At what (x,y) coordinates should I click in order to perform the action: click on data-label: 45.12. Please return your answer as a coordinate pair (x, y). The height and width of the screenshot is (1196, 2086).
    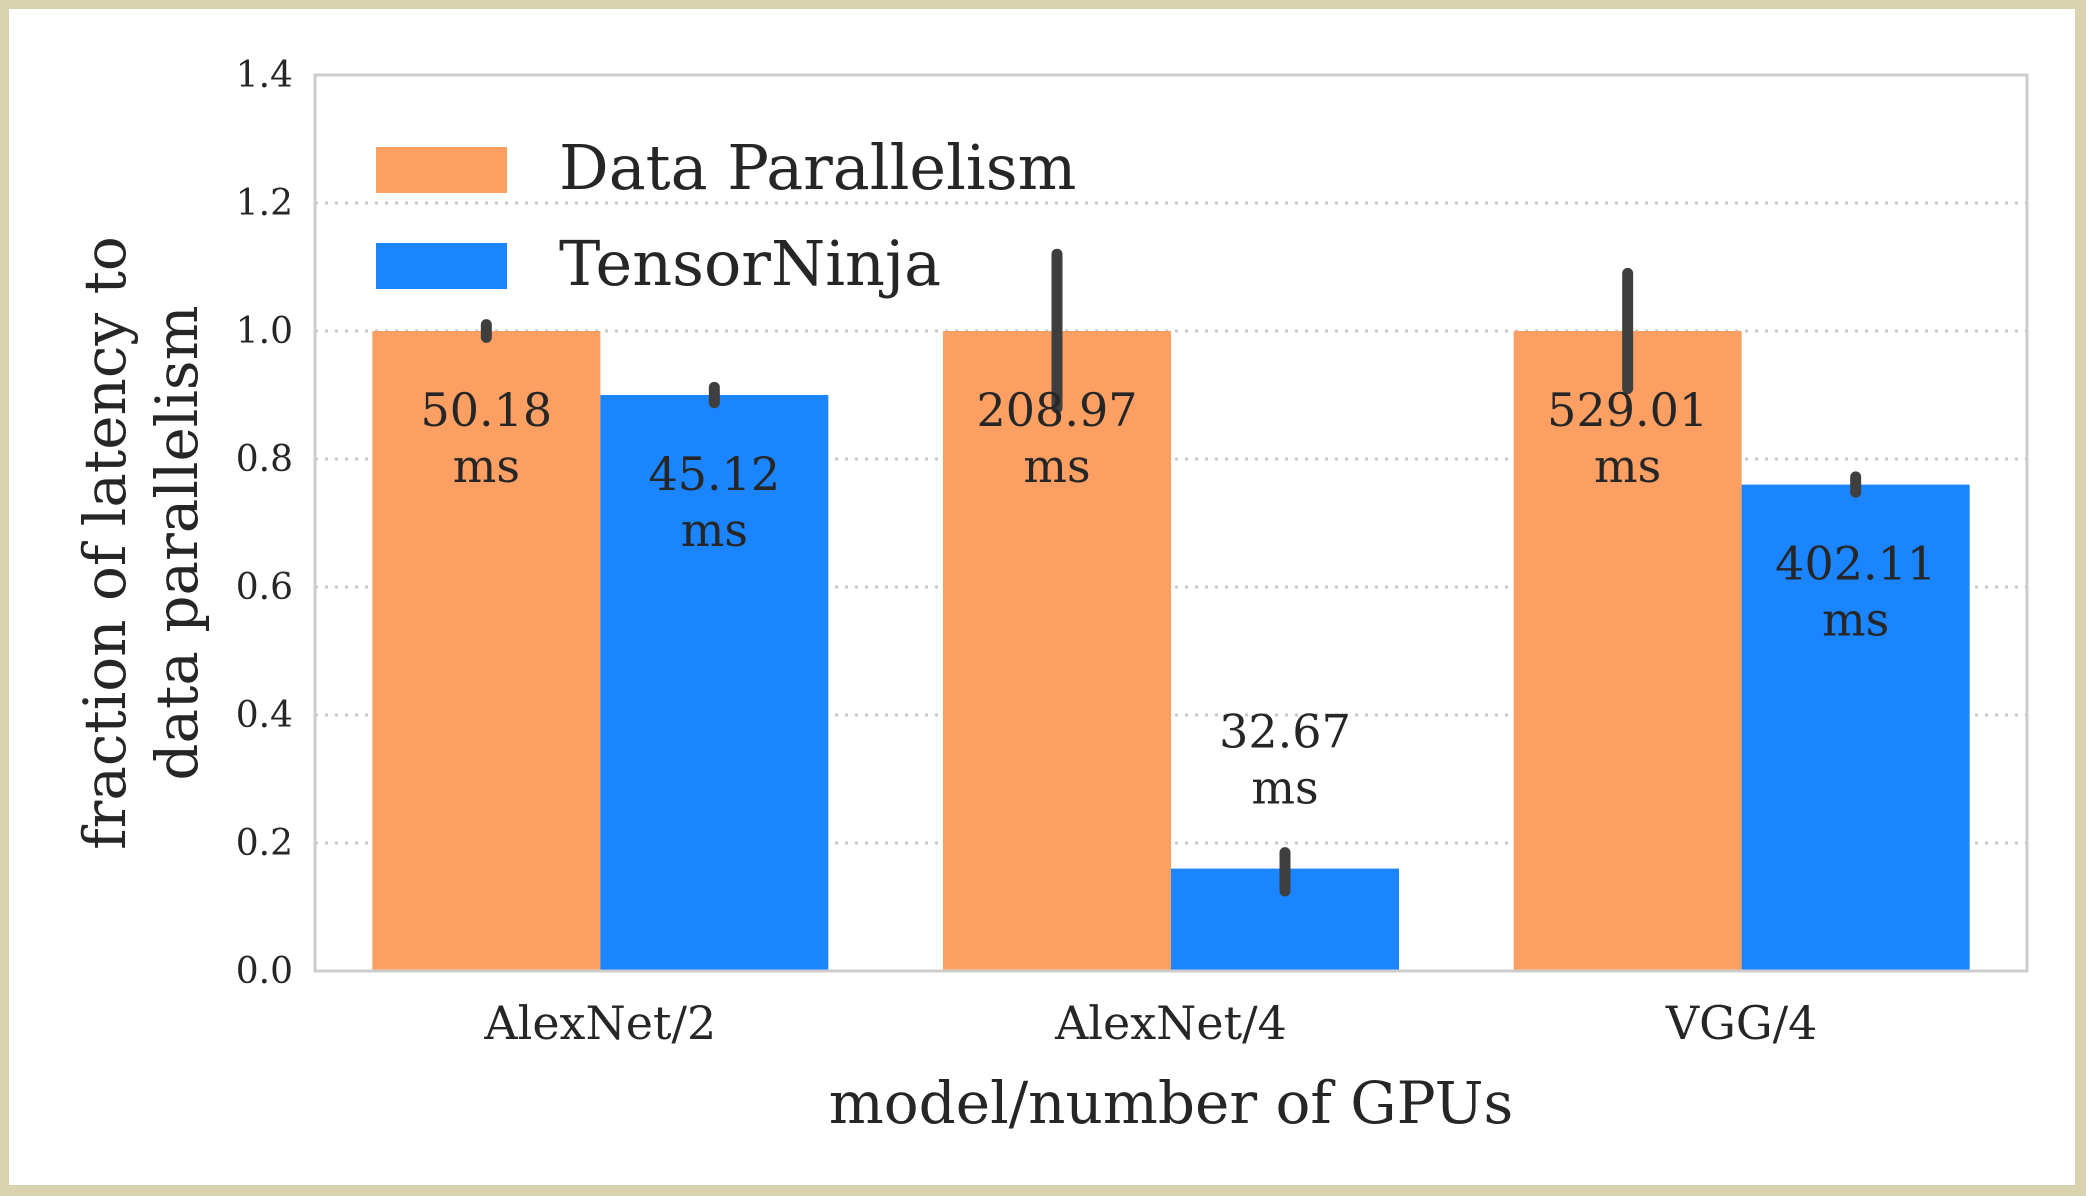
    Looking at the image, I should click on (714, 474).